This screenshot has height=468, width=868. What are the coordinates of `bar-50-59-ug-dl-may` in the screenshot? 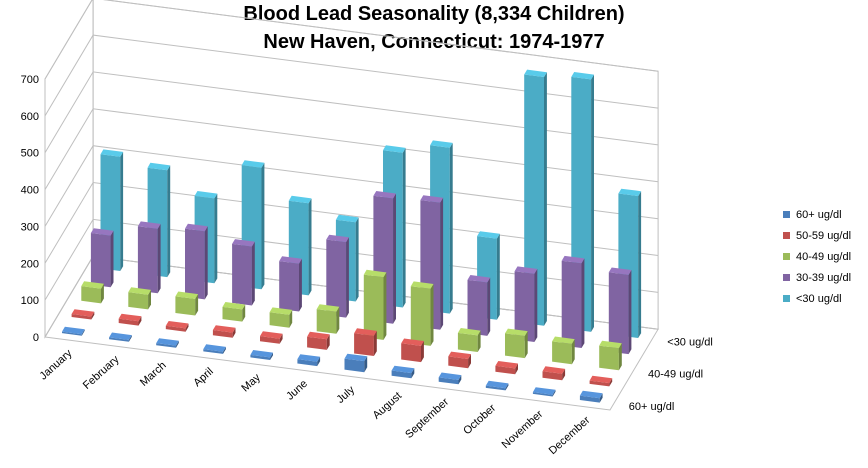 It's located at (271, 337).